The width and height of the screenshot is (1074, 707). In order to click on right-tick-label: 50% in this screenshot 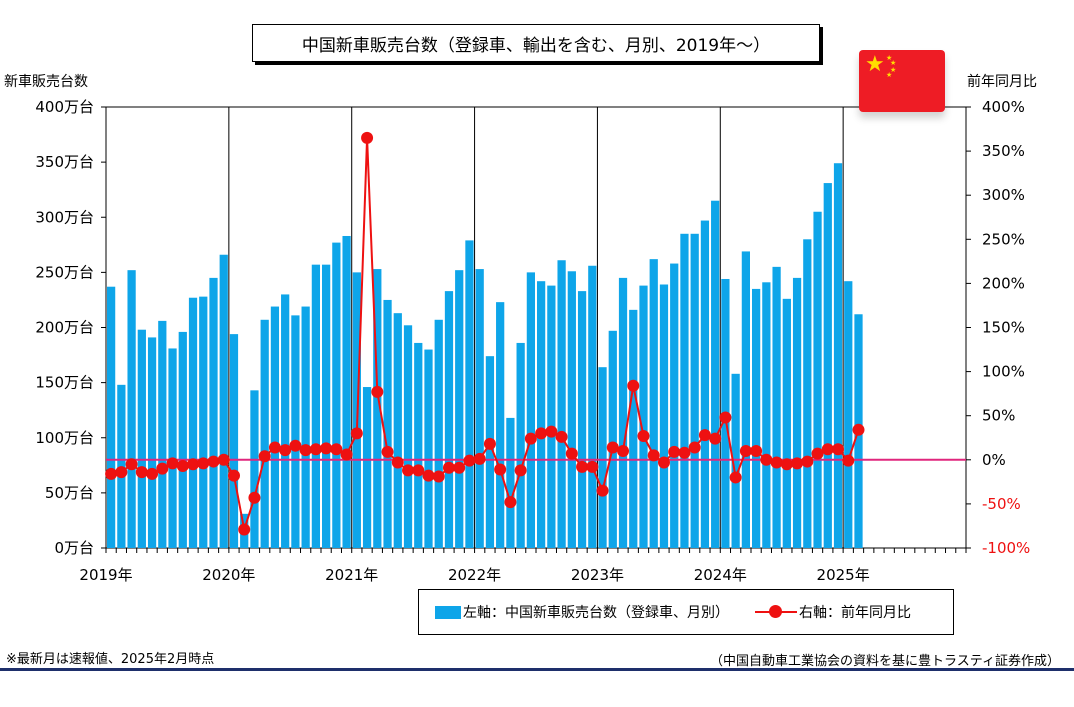, I will do `click(998, 416)`.